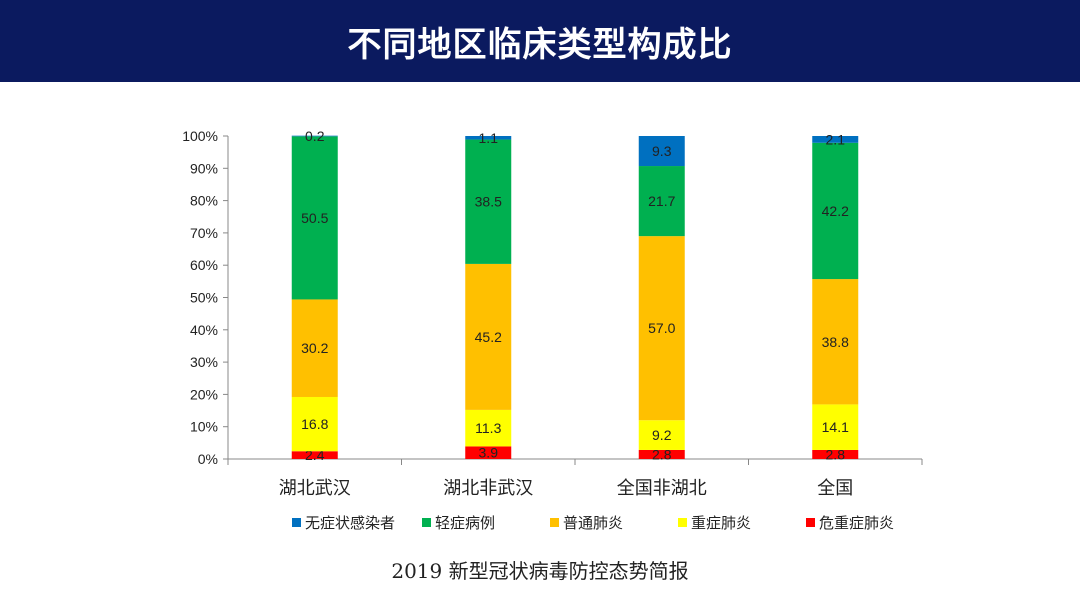 The image size is (1080, 602). I want to click on y-tick-label: 70%, so click(204, 233).